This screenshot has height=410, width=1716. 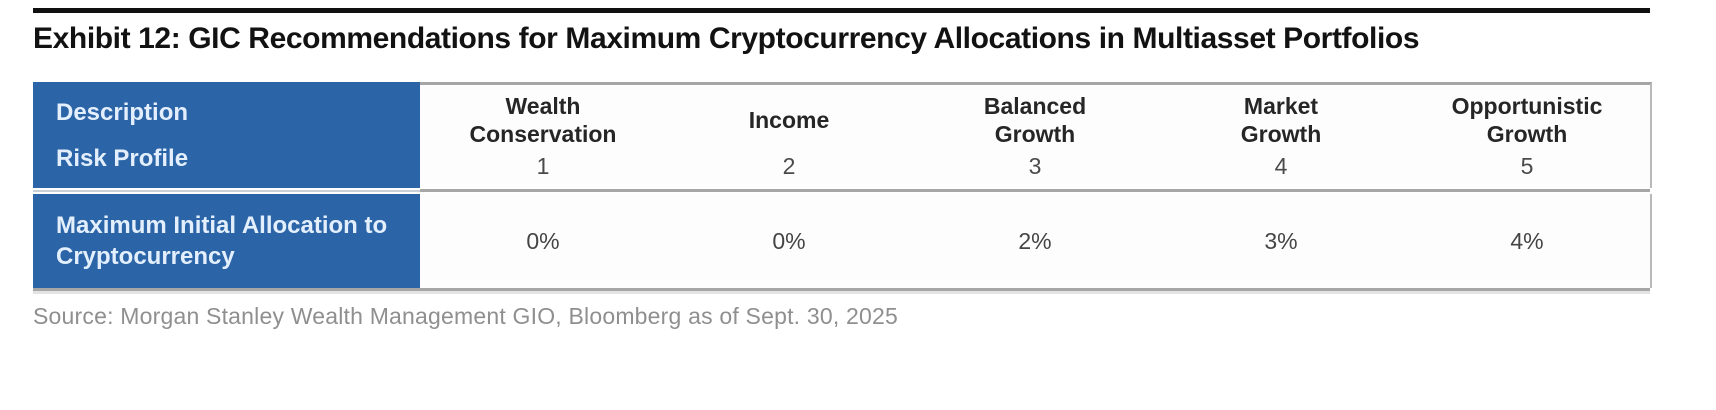 I want to click on column-header-wealth-conservation: Wealth Conservation 1, so click(x=543, y=136).